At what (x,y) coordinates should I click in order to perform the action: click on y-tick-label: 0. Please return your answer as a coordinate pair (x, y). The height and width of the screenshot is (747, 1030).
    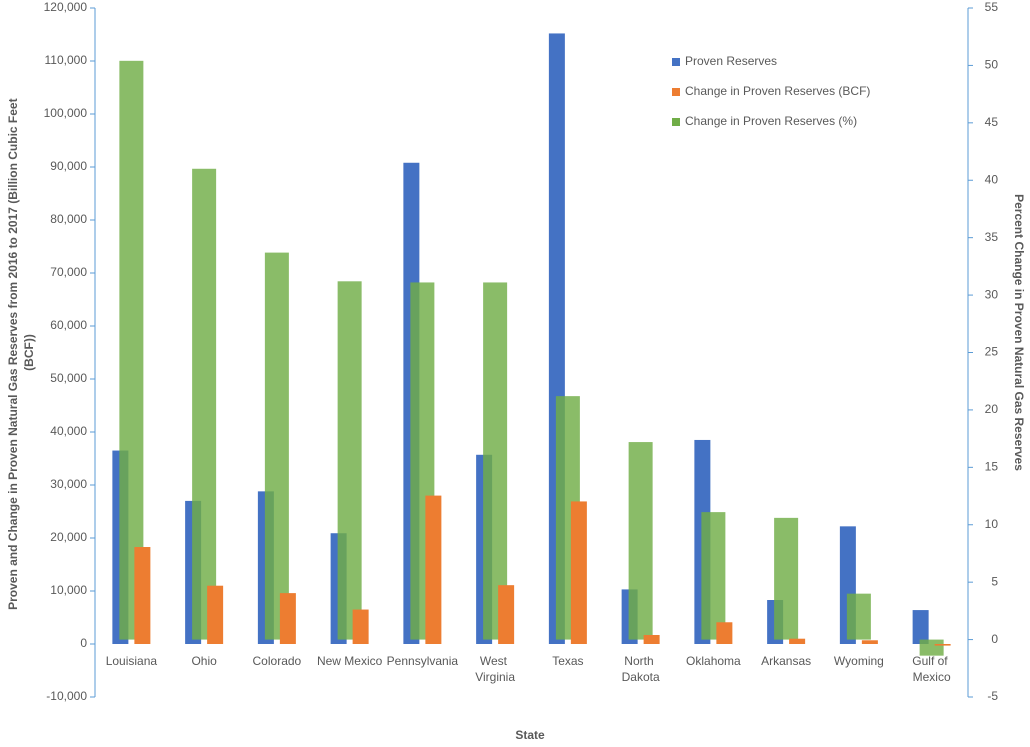
    Looking at the image, I should click on (83, 643).